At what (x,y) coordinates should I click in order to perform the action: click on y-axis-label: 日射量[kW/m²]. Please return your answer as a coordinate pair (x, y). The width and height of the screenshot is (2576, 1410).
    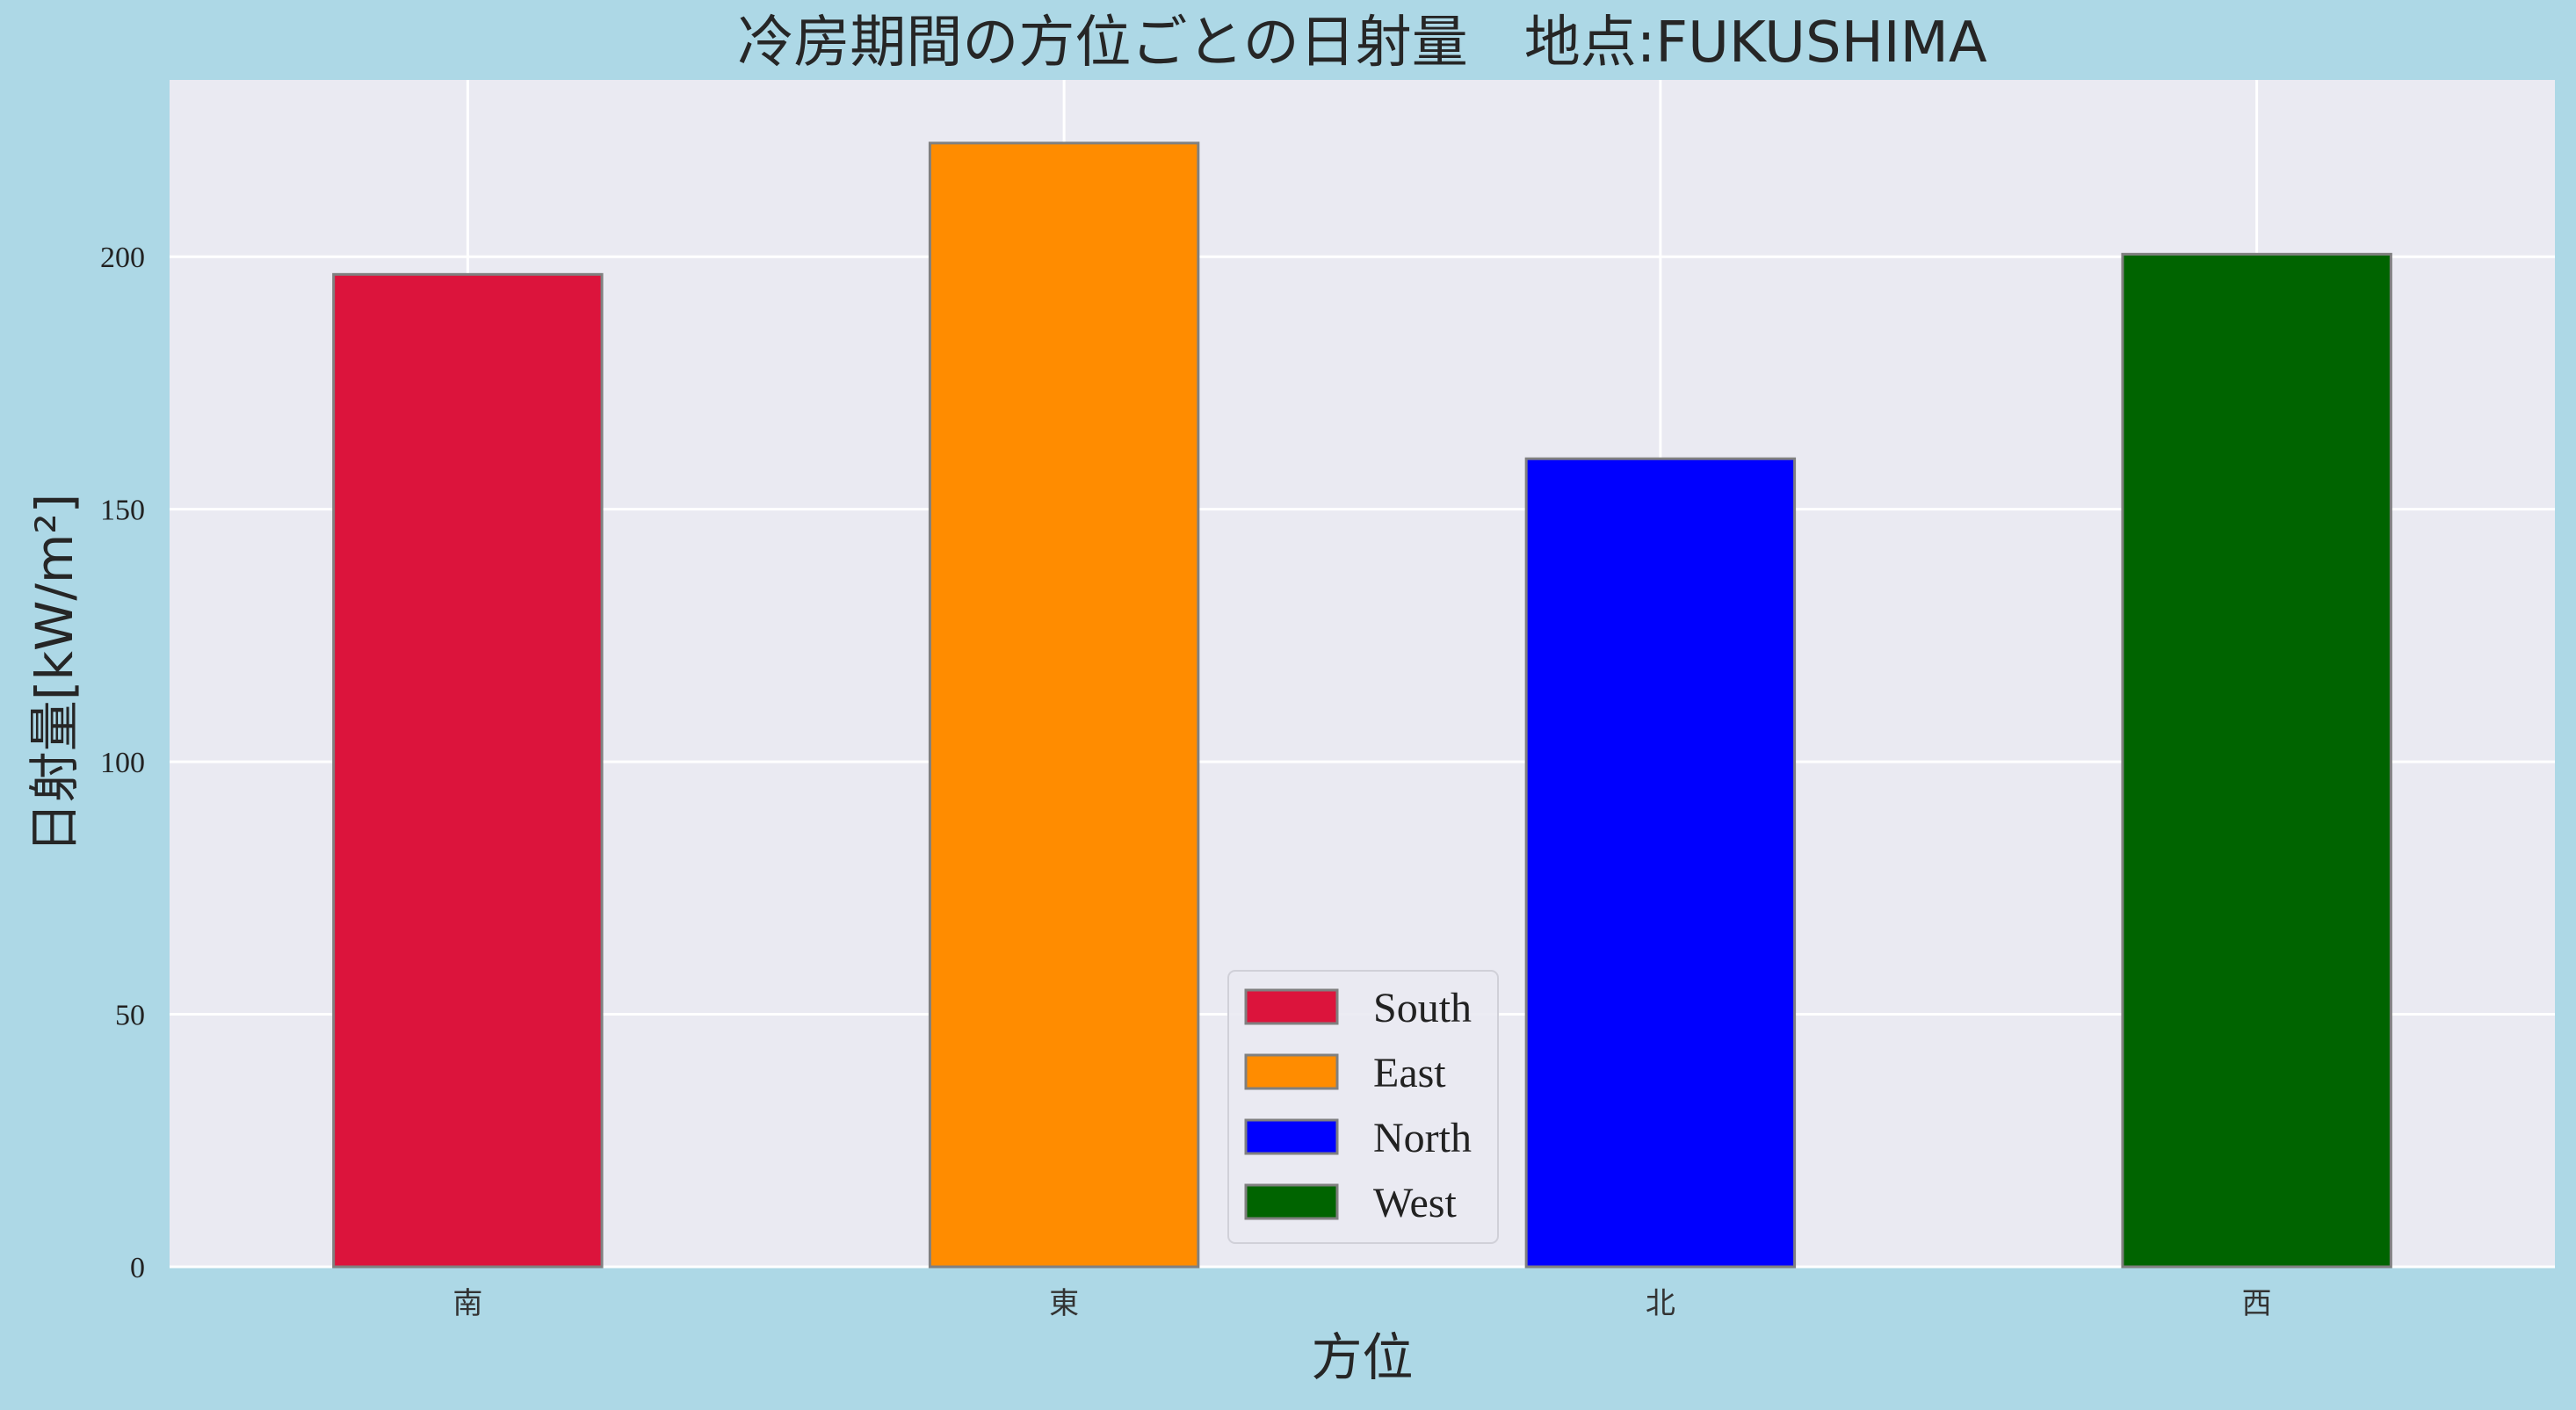
    Looking at the image, I should click on (54, 673).